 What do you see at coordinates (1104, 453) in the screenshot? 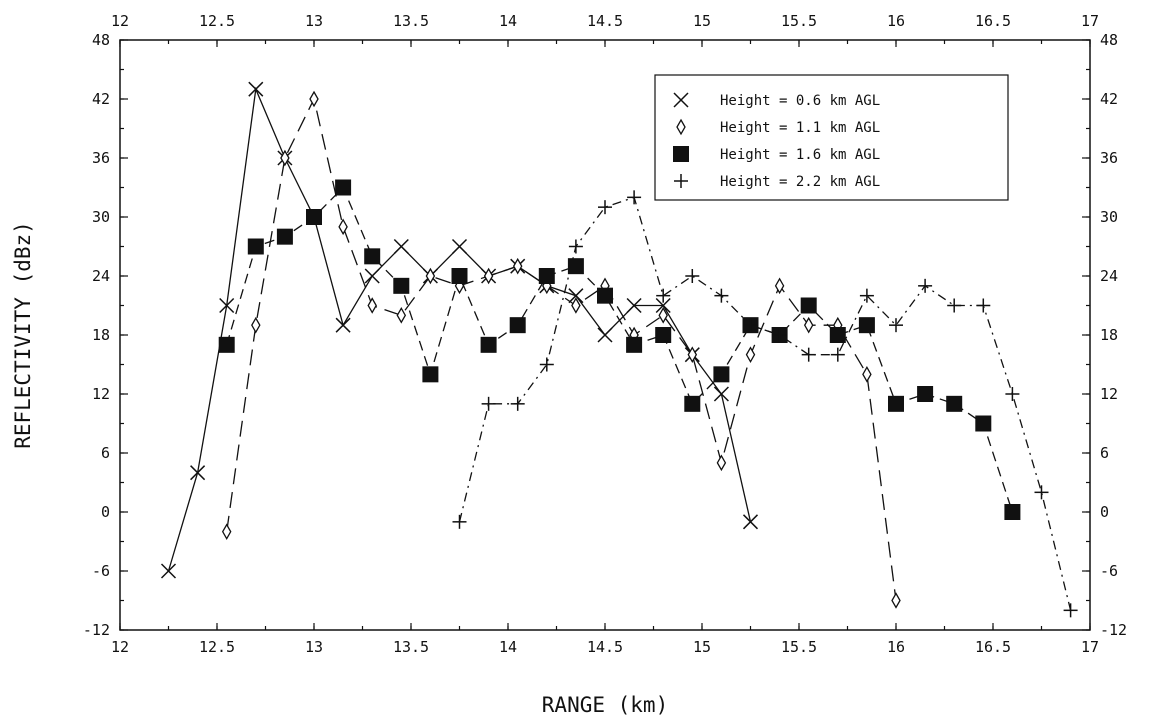
I see `y-tick-label-right: 6` at bounding box center [1104, 453].